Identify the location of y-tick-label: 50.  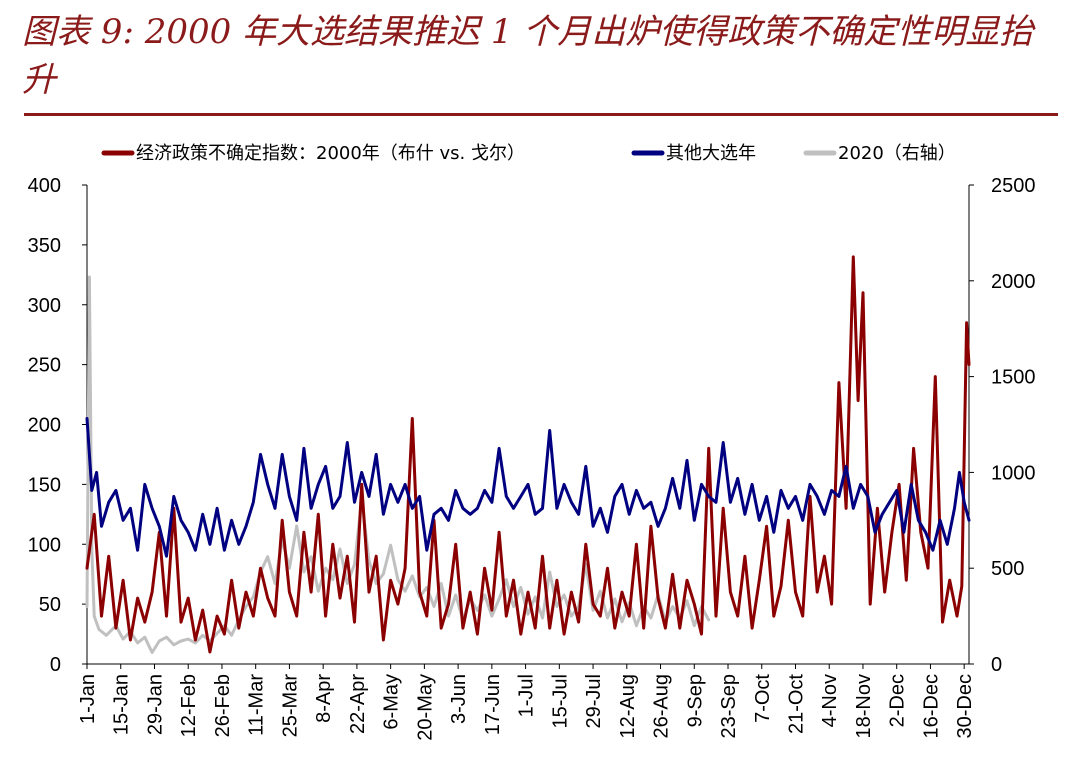
(50, 605).